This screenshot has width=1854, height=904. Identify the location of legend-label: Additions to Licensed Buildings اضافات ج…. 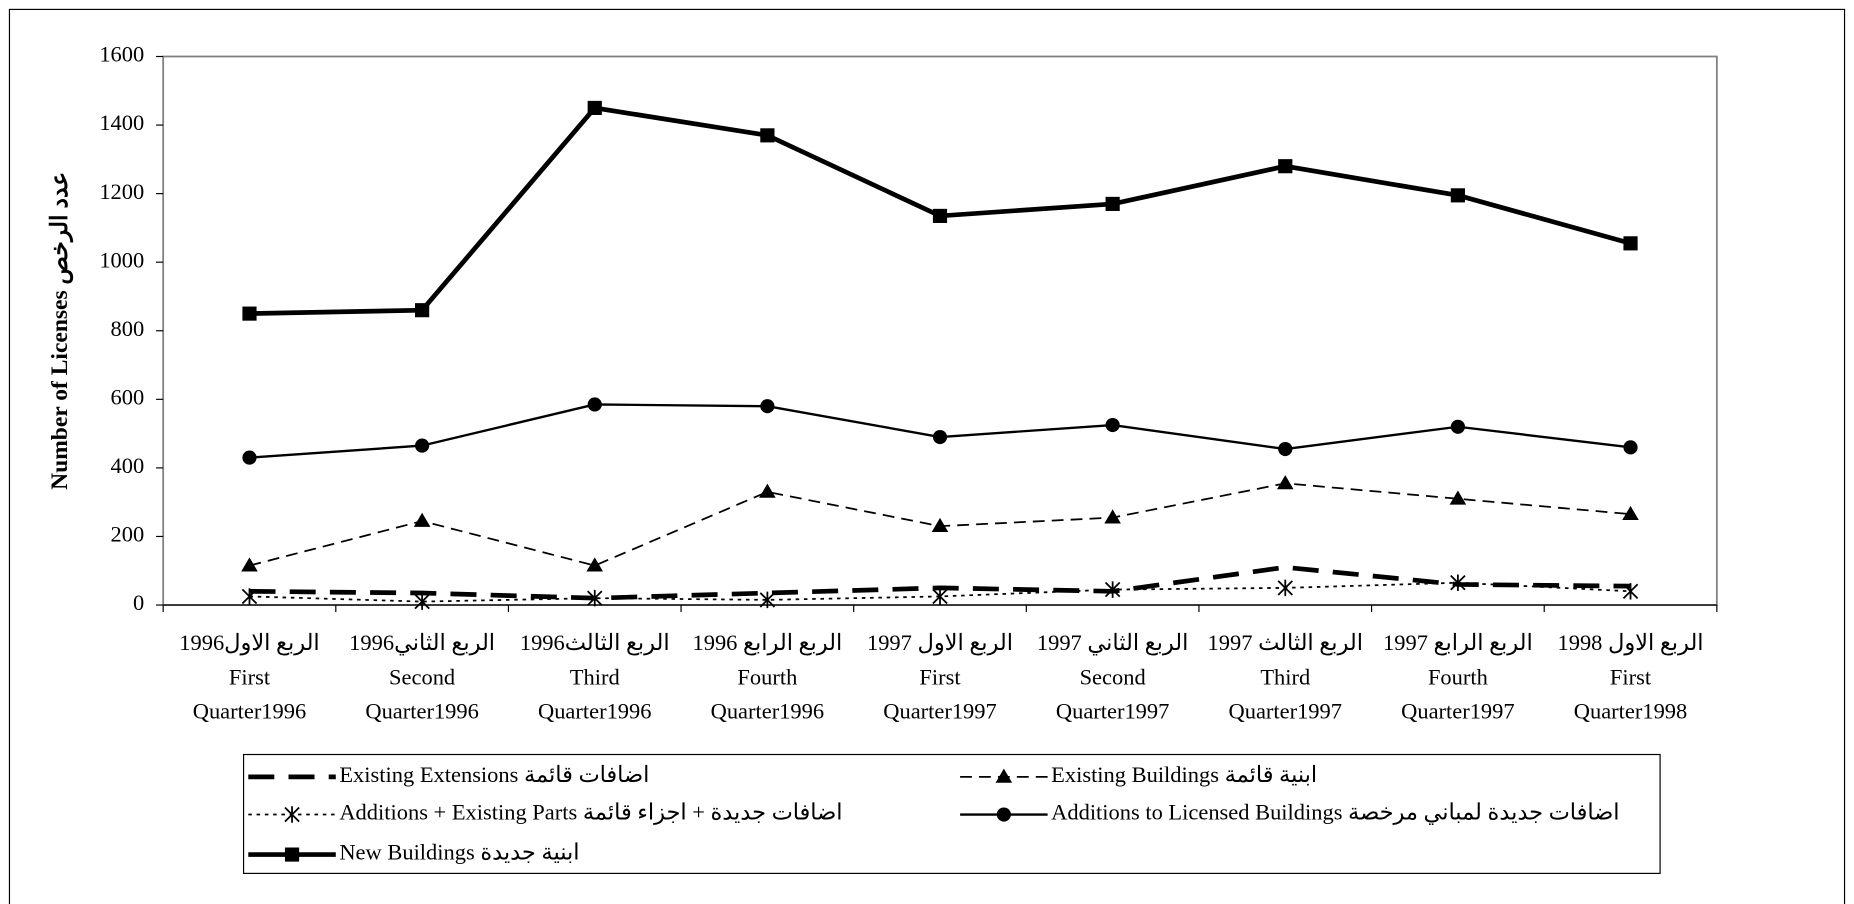
(1335, 813).